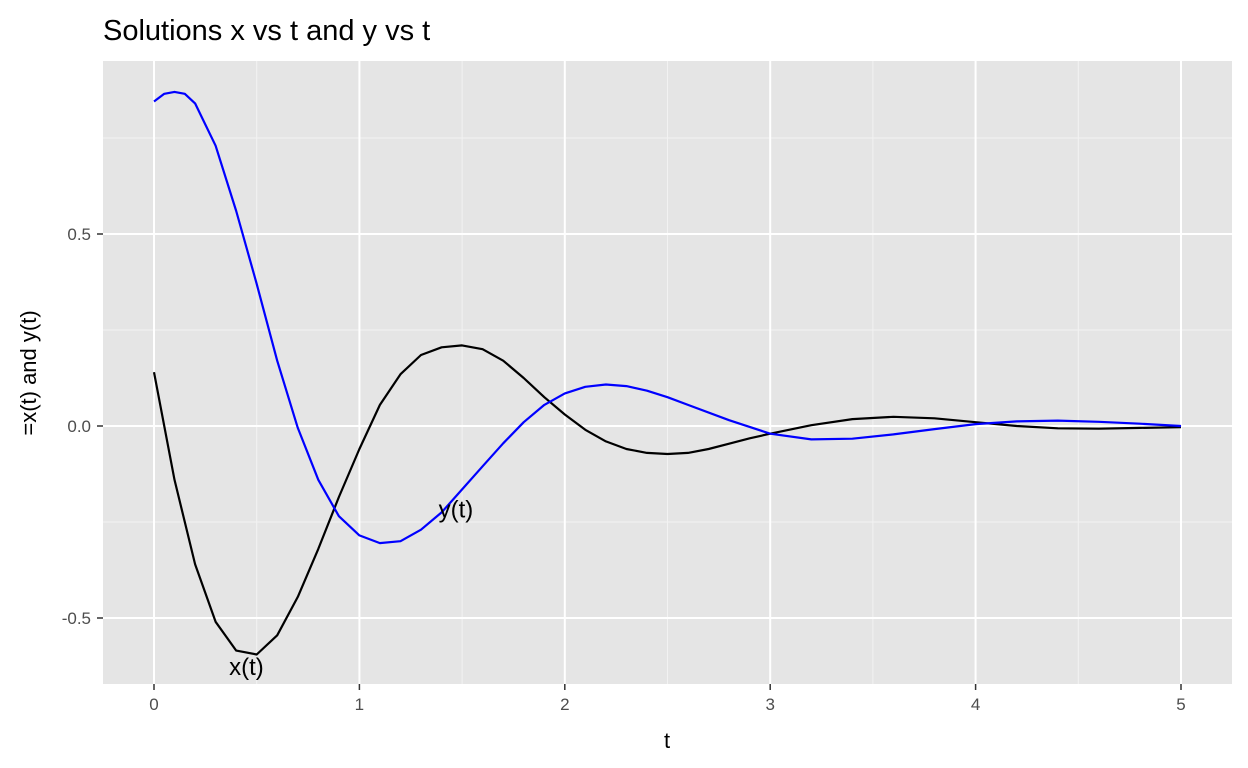  Describe the element at coordinates (28, 372) in the screenshot. I see `y-axis-title: =x(t) and y(t)` at that location.